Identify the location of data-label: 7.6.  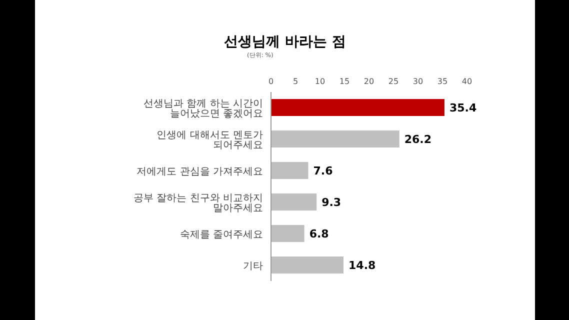
(323, 171).